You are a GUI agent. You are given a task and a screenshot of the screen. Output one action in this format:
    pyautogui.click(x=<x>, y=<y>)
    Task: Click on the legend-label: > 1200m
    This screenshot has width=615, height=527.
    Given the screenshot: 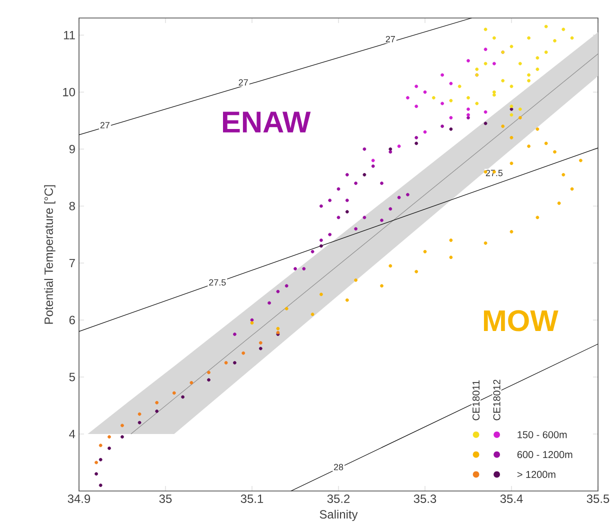 What is the action you would take?
    pyautogui.click(x=536, y=474)
    